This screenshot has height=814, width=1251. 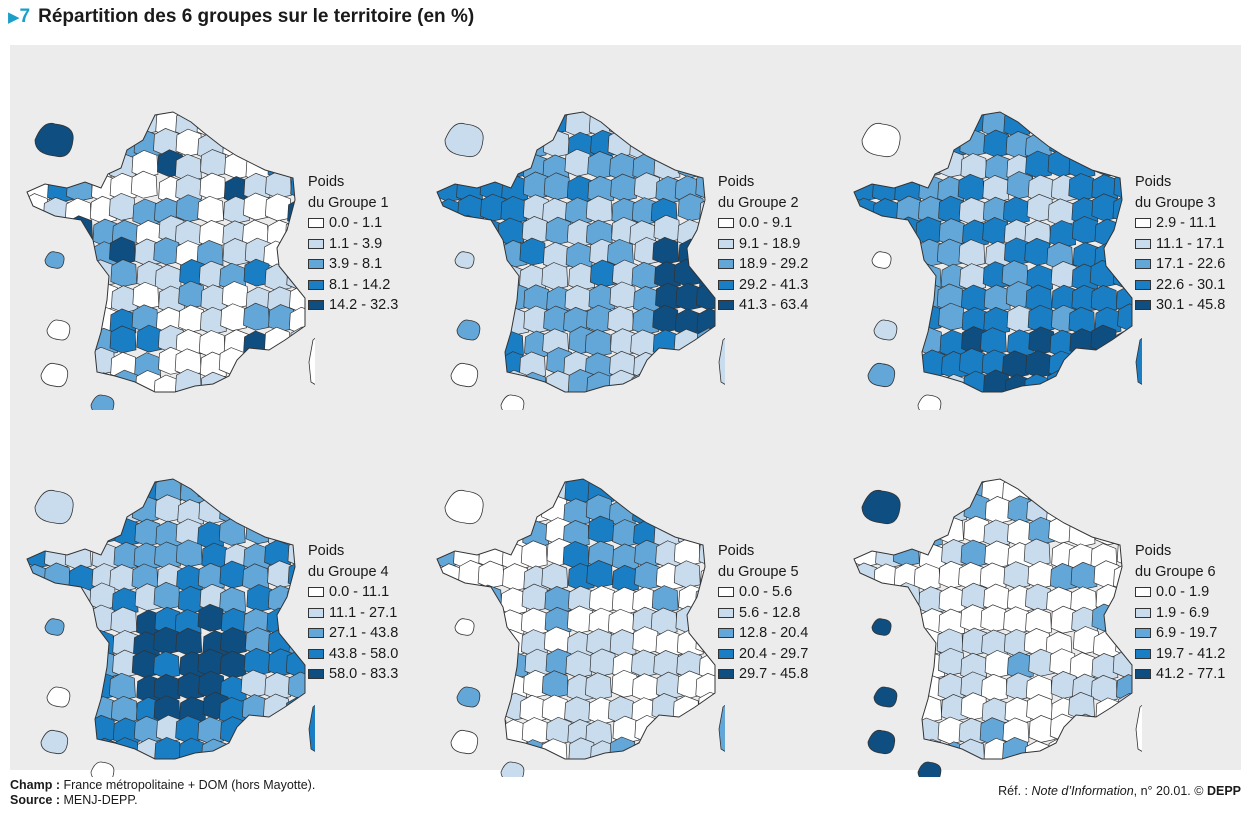 I want to click on source-label: Source :, so click(x=35, y=800).